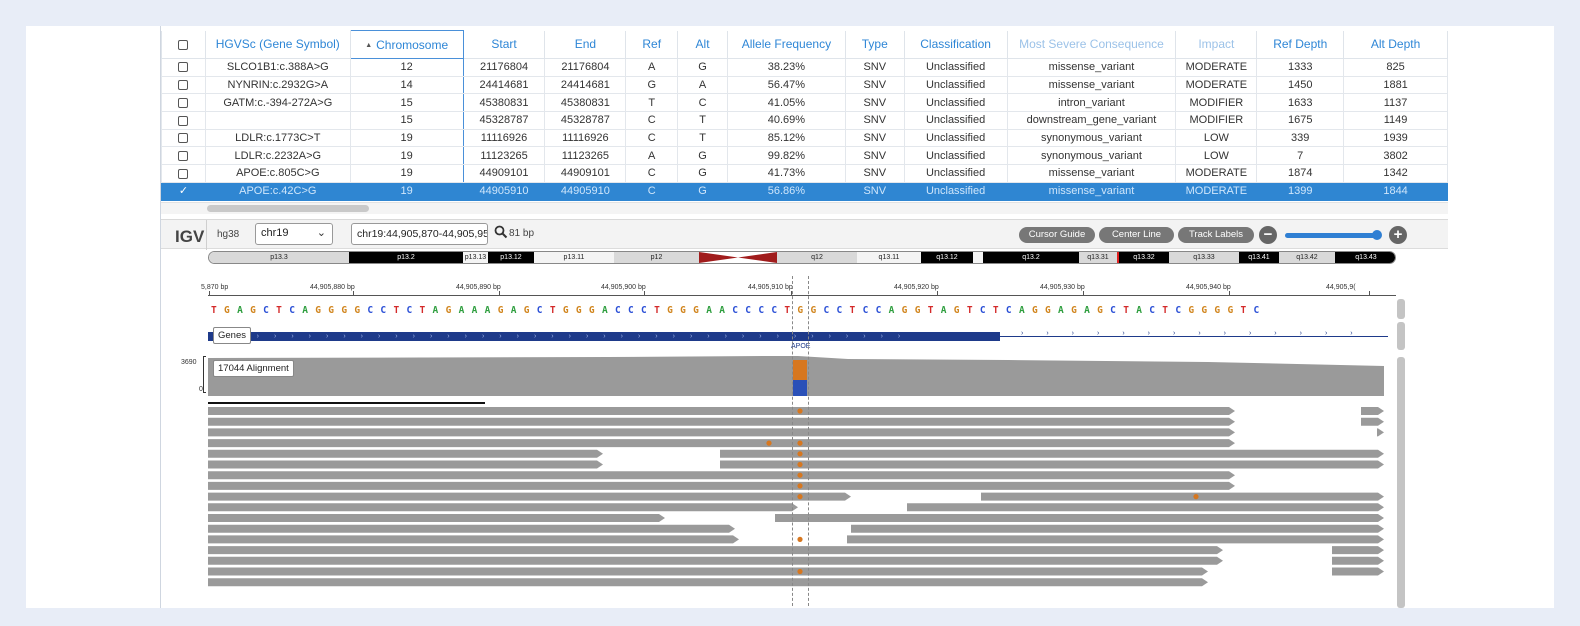 The image size is (1580, 626). I want to click on header-ref: Ref, so click(652, 44).